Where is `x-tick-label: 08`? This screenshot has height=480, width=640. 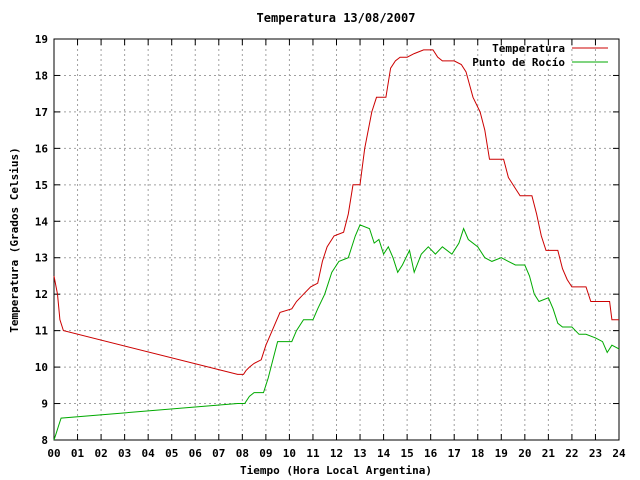 x-tick-label: 08 is located at coordinates (242, 453).